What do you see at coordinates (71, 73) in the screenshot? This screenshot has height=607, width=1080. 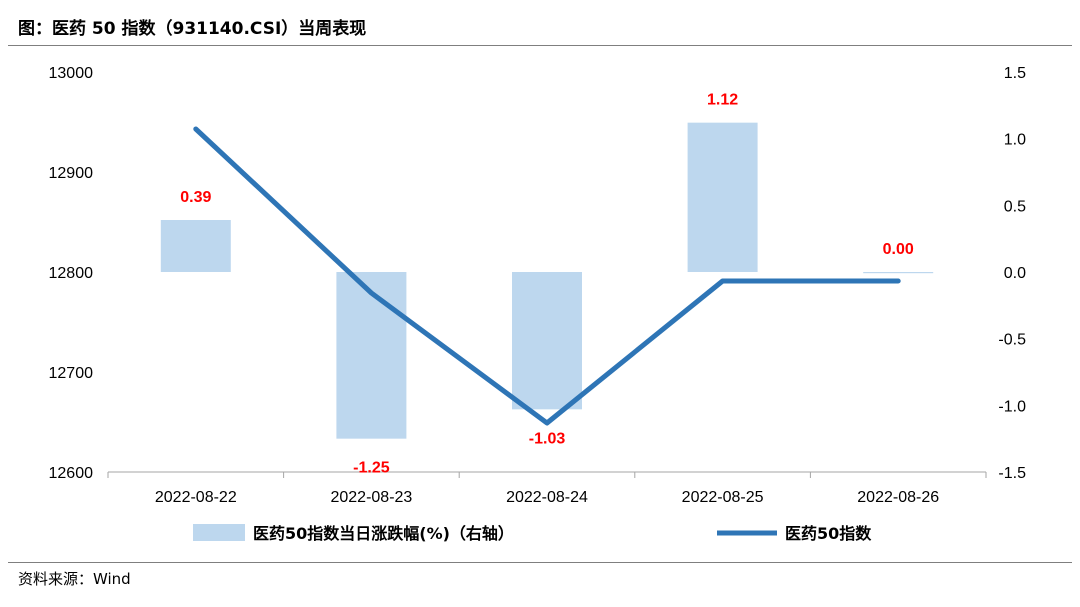 I see `y-left-tick-label: 13000` at bounding box center [71, 73].